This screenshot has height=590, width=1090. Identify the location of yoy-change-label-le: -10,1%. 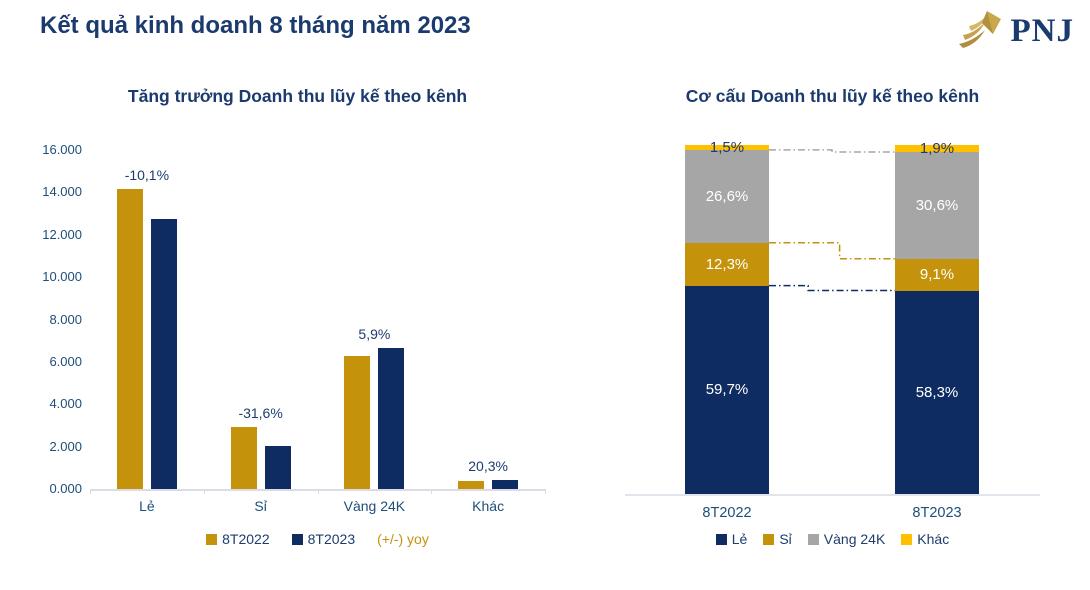
(147, 175).